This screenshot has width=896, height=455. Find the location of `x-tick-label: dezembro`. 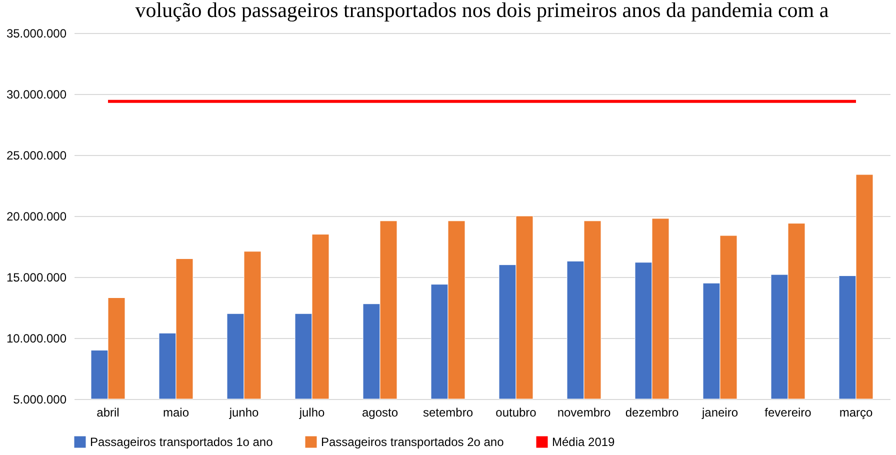

x-tick-label: dezembro is located at coordinates (652, 413).